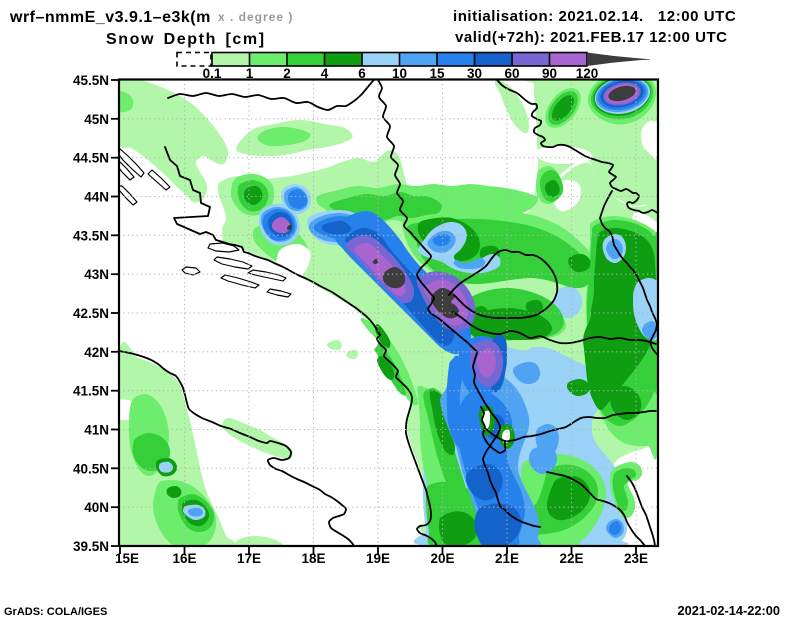 The height and width of the screenshot is (618, 800). I want to click on svg-text: 39.5N, so click(91, 546).